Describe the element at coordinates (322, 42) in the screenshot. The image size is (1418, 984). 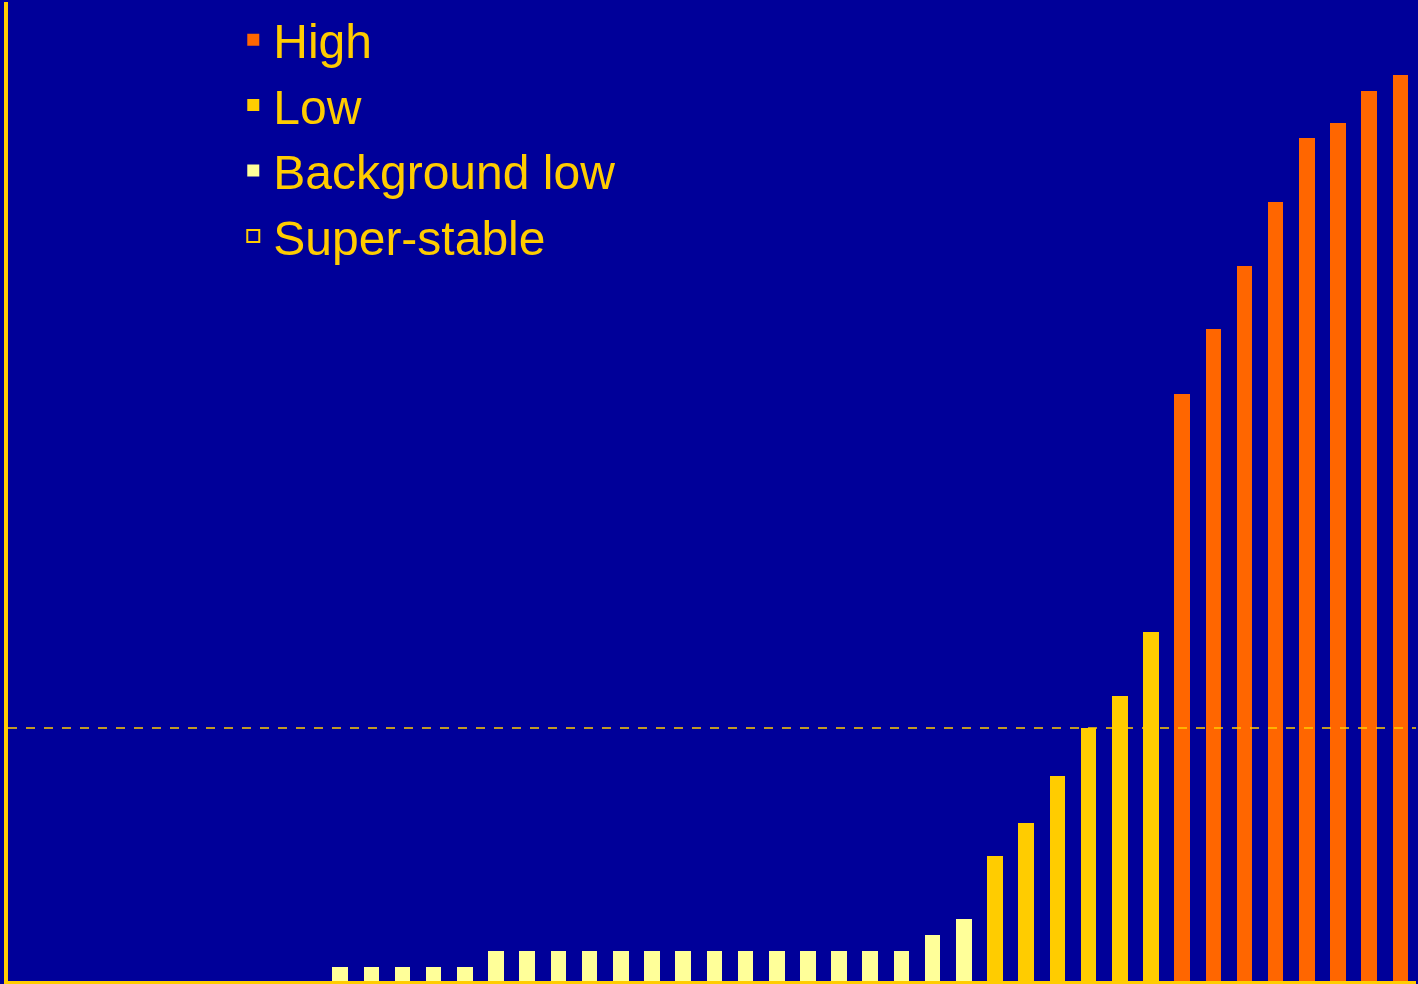
I see `legend-label: High` at that location.